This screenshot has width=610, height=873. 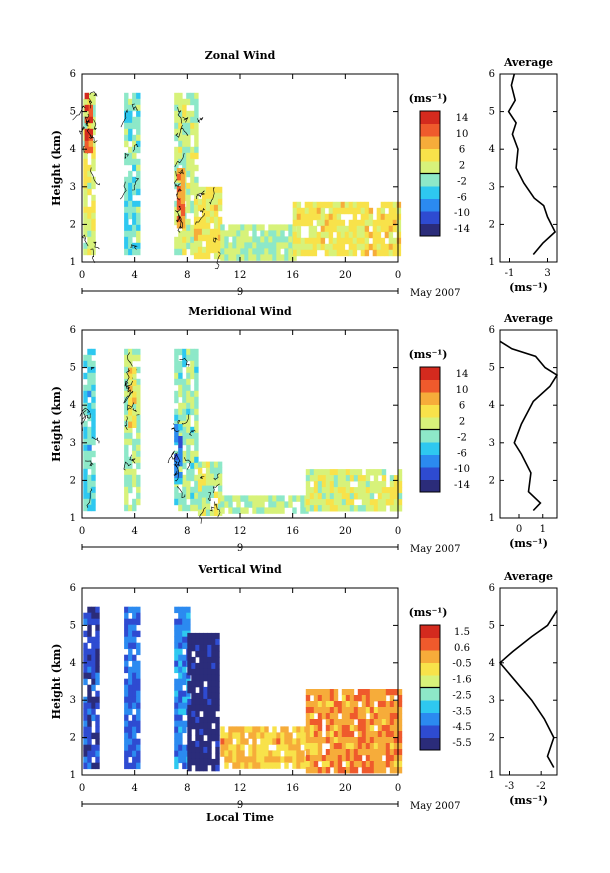 What do you see at coordinates (492, 588) in the screenshot?
I see `profile-y-tick-label: 6` at bounding box center [492, 588].